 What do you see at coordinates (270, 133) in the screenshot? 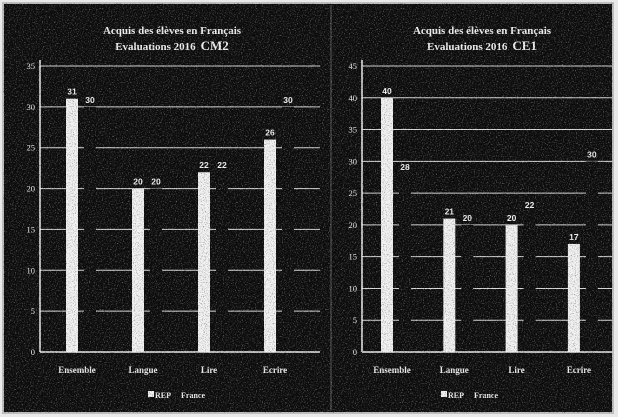
I see `data-label-series-1-ecrire: 26` at bounding box center [270, 133].